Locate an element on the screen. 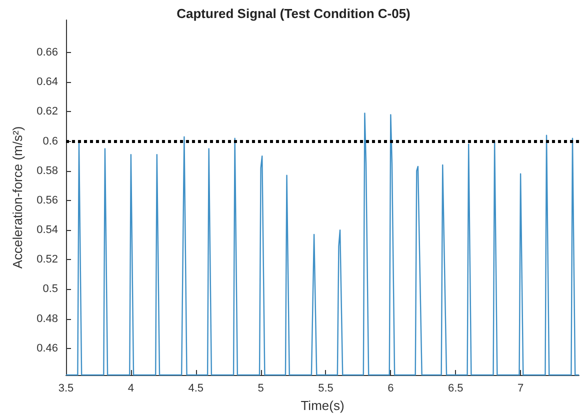 This screenshot has width=587, height=418. chart-title: Captured Signal (Test Condition C-05) is located at coordinates (293, 13).